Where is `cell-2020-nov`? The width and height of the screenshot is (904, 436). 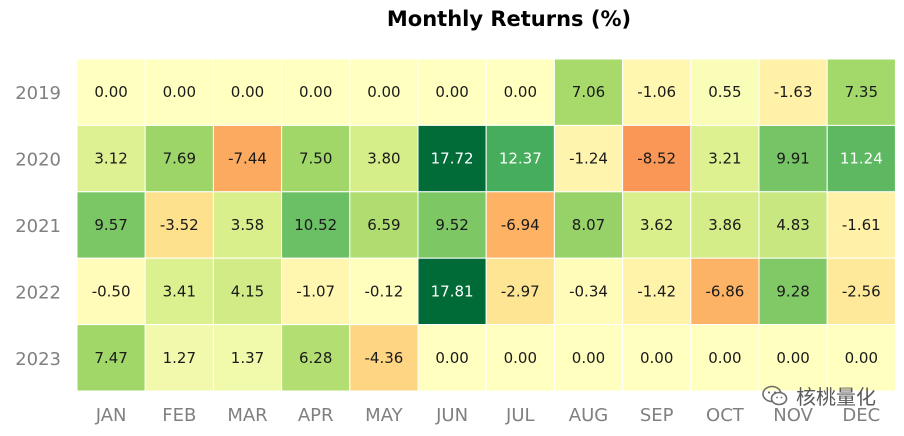 cell-2020-nov is located at coordinates (793, 158).